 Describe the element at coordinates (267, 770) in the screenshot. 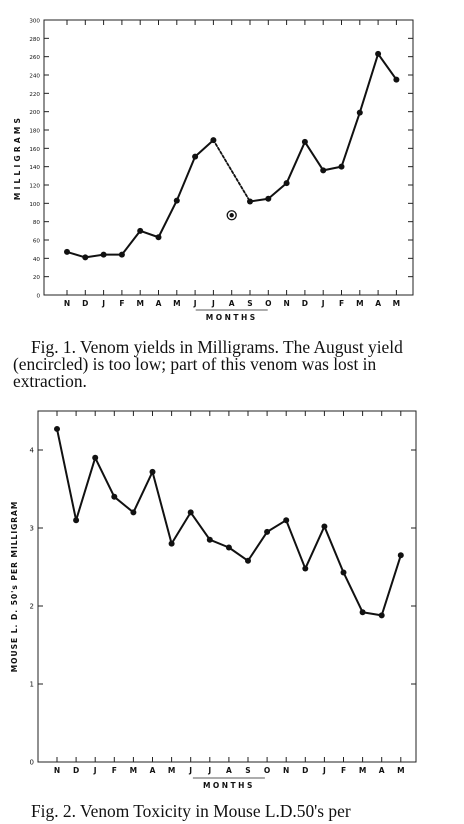

I see `x-tick-label: O` at that location.